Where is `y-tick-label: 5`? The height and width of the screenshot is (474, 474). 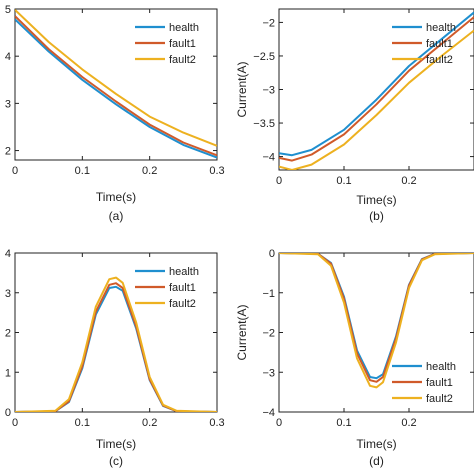 y-tick-label: 5 is located at coordinates (8, 10).